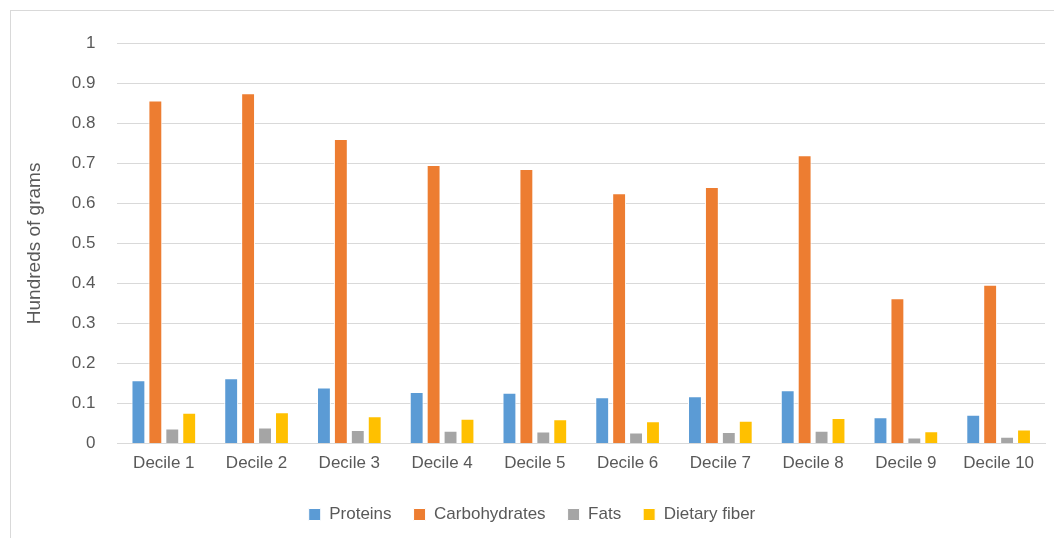 The width and height of the screenshot is (1054, 538). What do you see at coordinates (906, 463) in the screenshot?
I see `x-tick-label: Decile 9` at bounding box center [906, 463].